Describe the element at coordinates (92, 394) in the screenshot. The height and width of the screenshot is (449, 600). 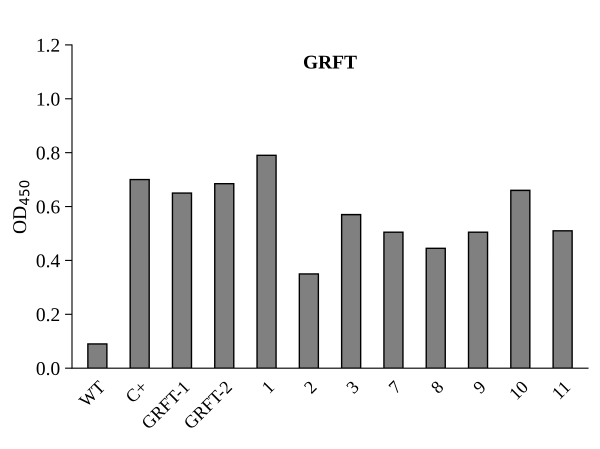
I see `x-tick-label: WT` at that location.